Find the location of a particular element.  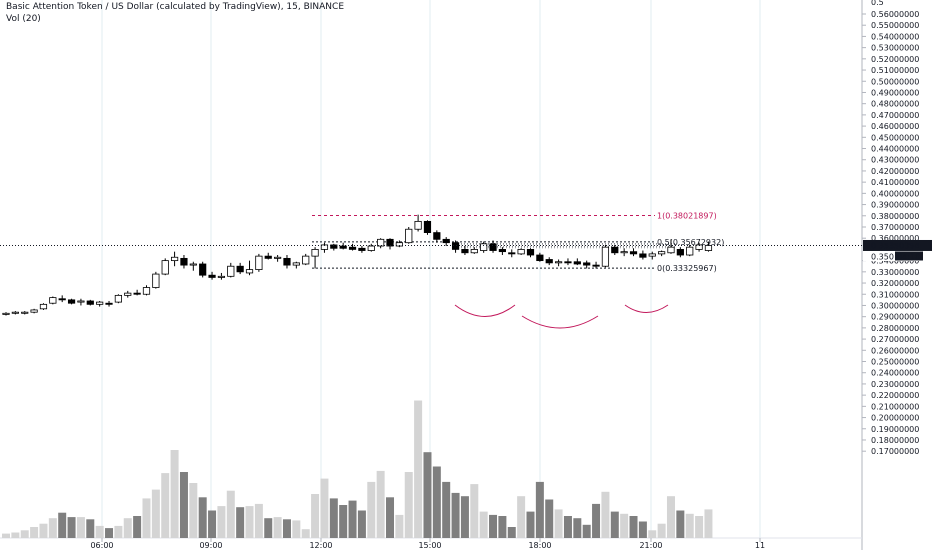

countdown-label: 04:18 is located at coordinates (908, 256).